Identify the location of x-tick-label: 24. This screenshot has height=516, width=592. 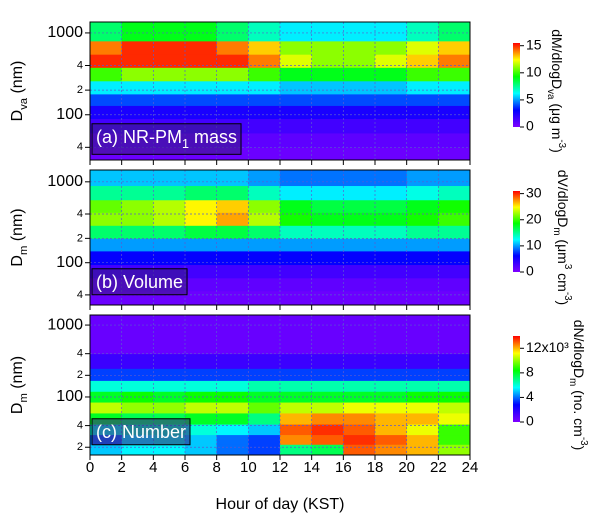
(470, 467).